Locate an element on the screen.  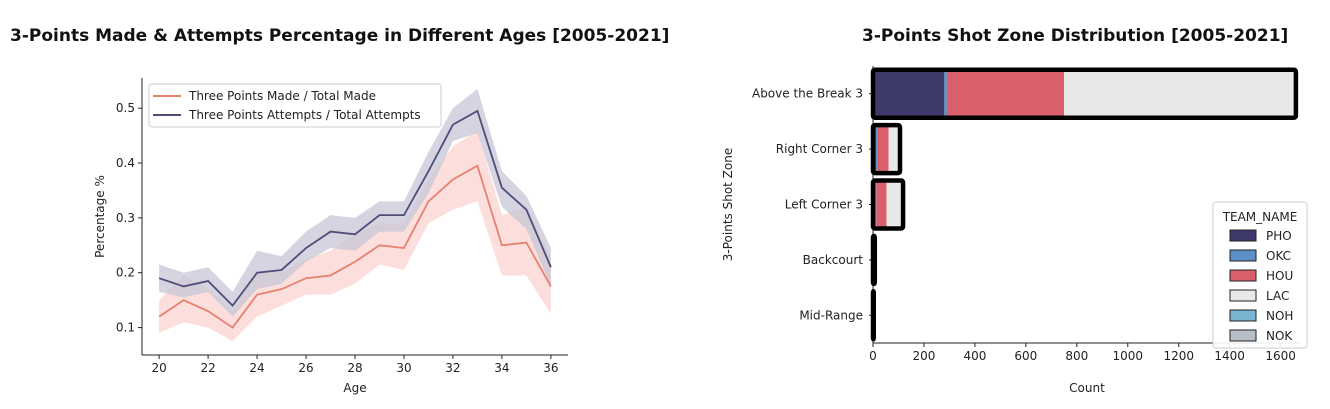
legend-label: NOH is located at coordinates (1279, 316).